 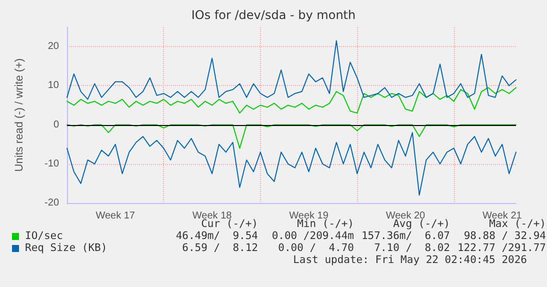 What do you see at coordinates (312, 236) in the screenshot?
I see `text: 0.00 /209.44m` at bounding box center [312, 236].